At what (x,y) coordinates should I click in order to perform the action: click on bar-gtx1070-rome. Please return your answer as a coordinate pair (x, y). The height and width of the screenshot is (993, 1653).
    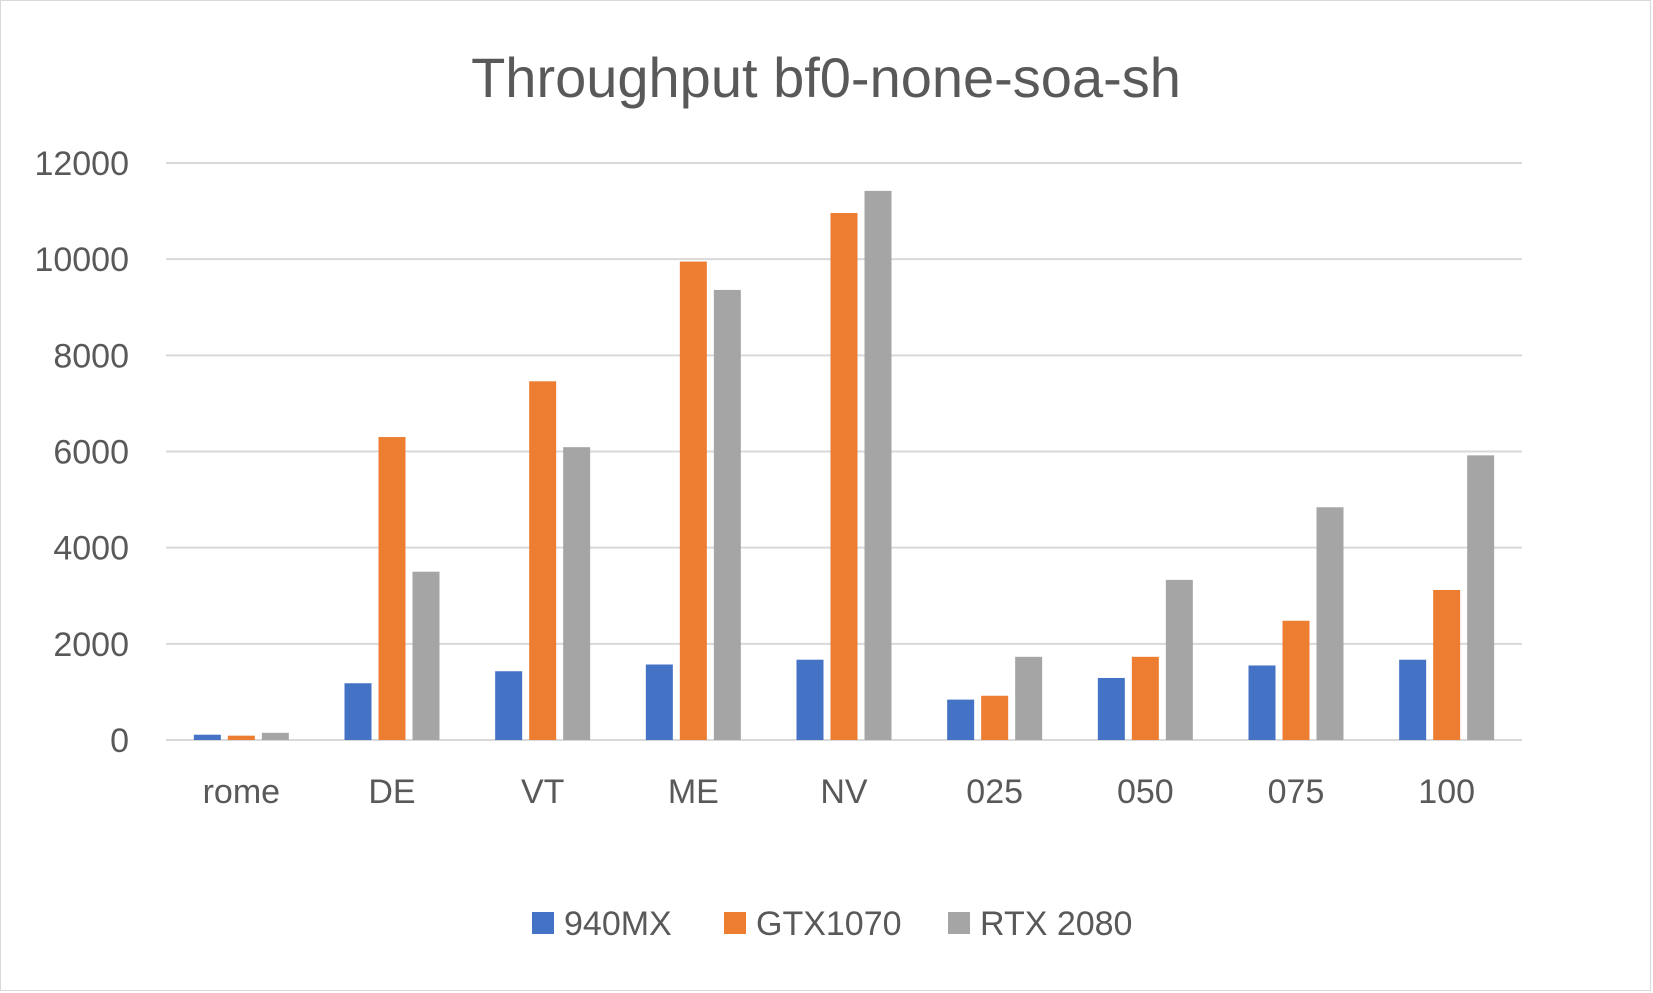
    Looking at the image, I should click on (241, 737).